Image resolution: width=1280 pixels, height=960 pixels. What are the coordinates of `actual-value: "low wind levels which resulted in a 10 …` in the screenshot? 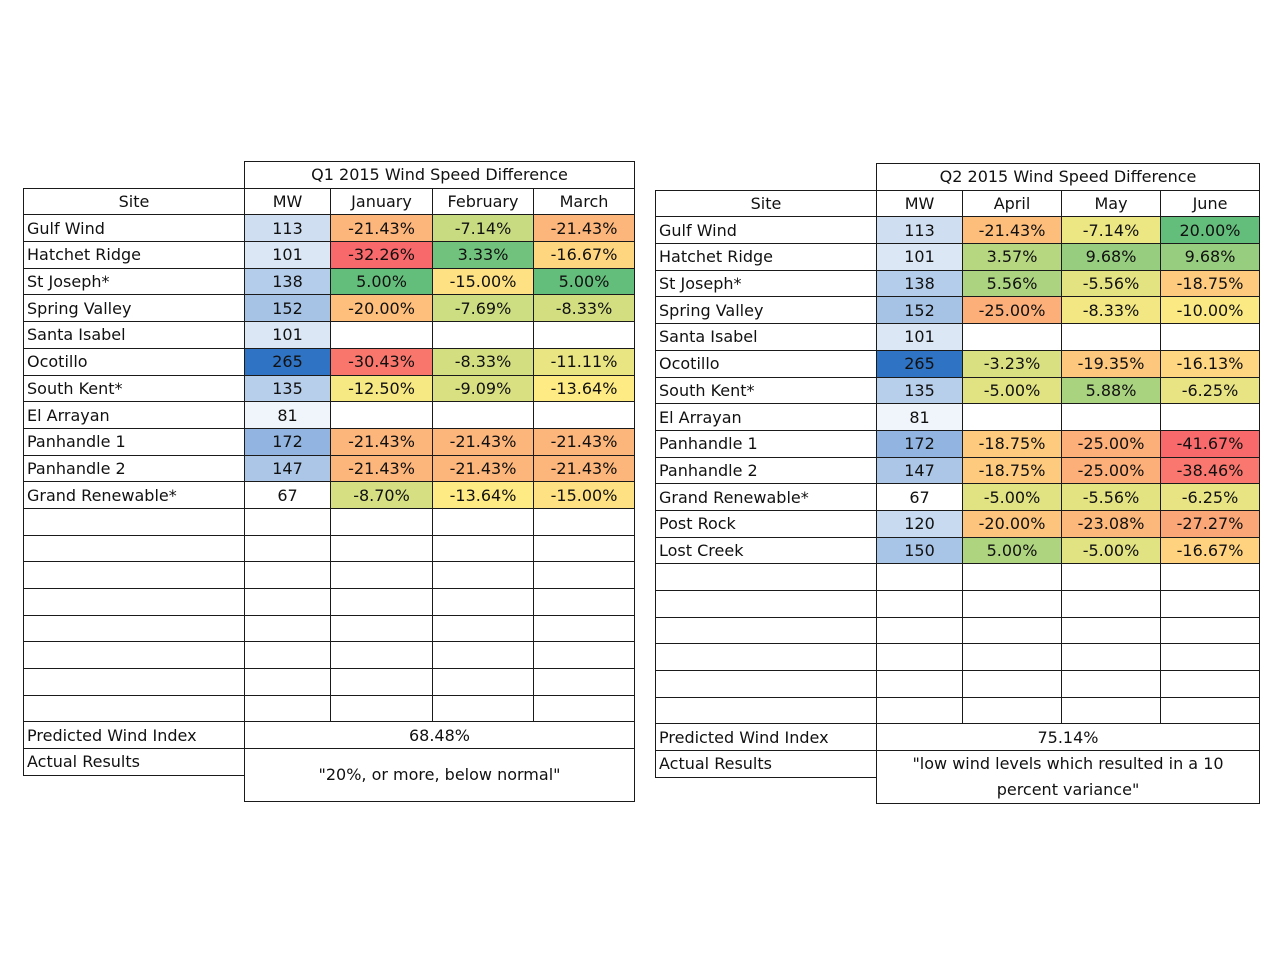 It's located at (1068, 777).